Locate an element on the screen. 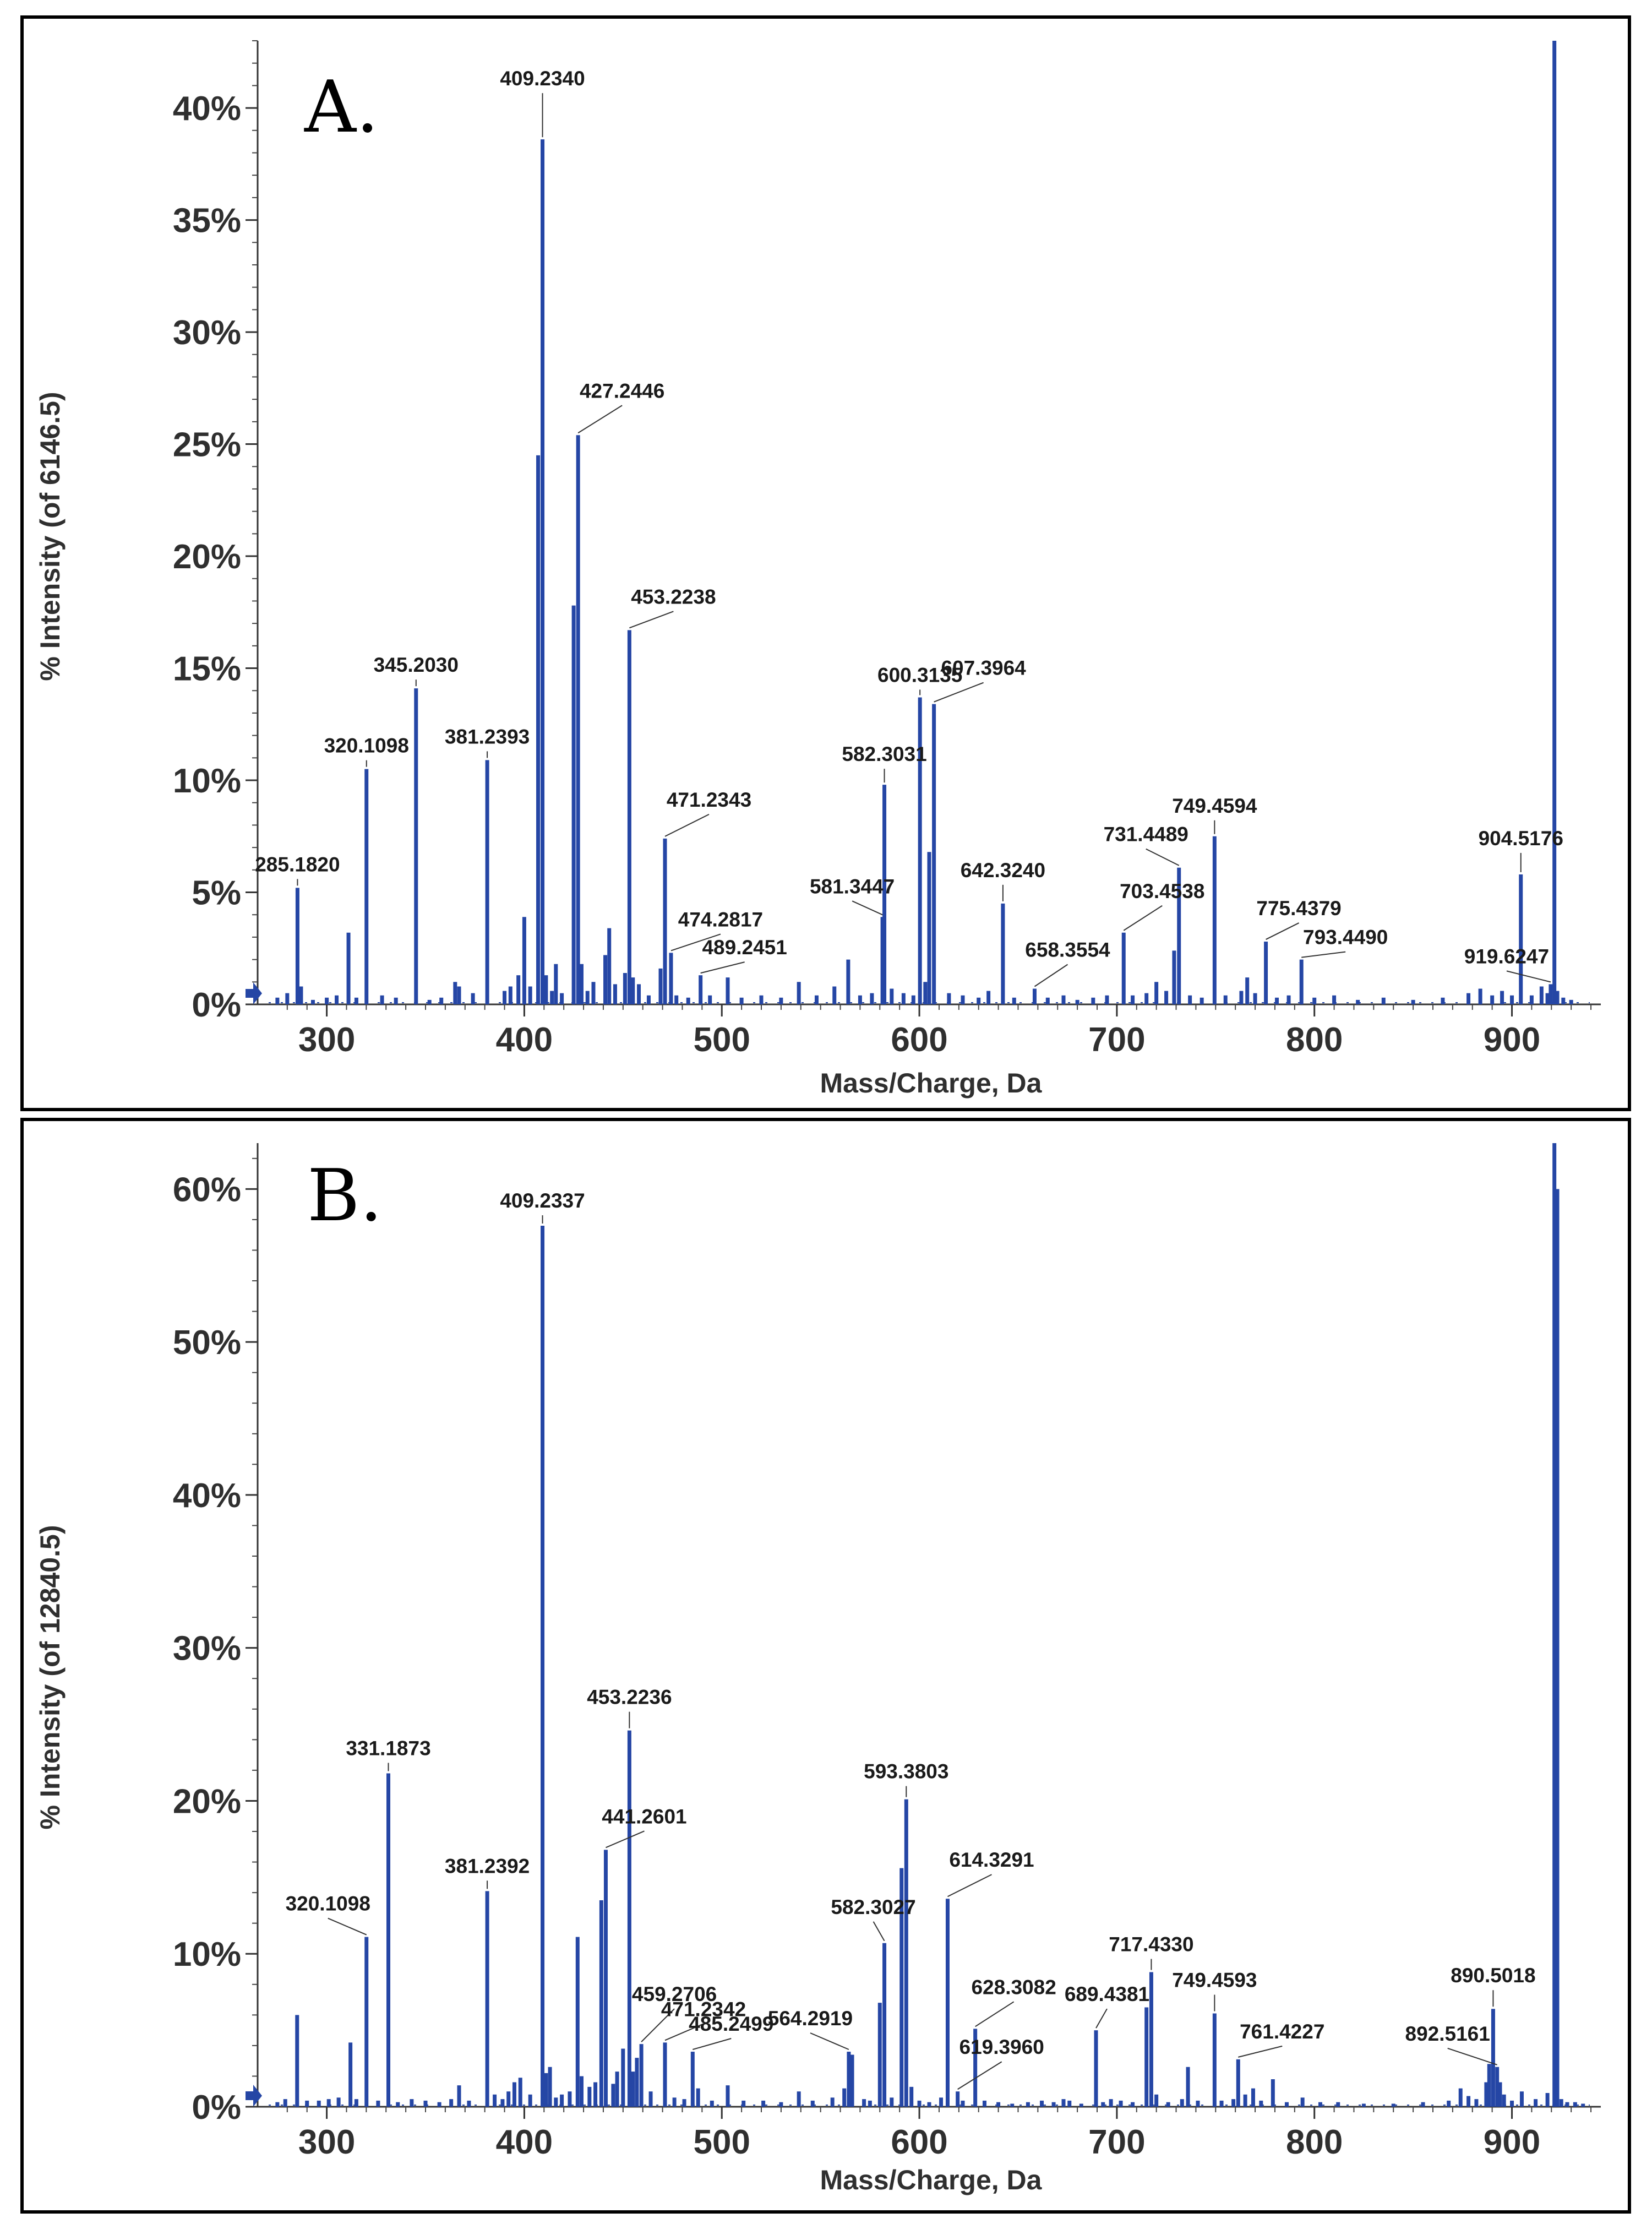 This screenshot has width=1652, height=2229. peak-label: 331.1873 is located at coordinates (388, 1748).